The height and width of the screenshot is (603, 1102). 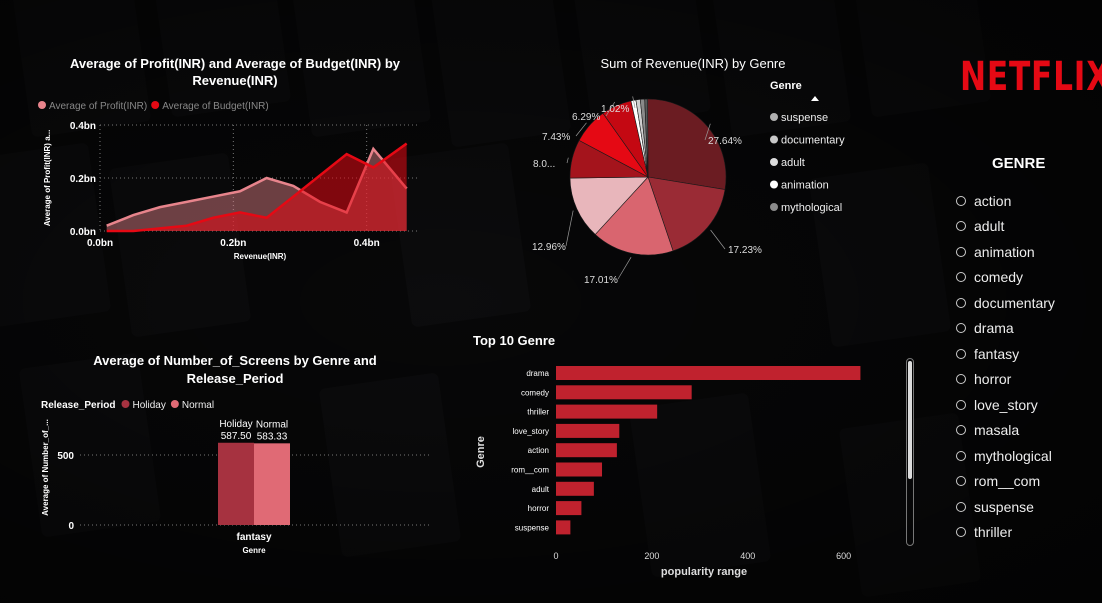 What do you see at coordinates (804, 118) in the screenshot?
I see `legend-label: suspense` at bounding box center [804, 118].